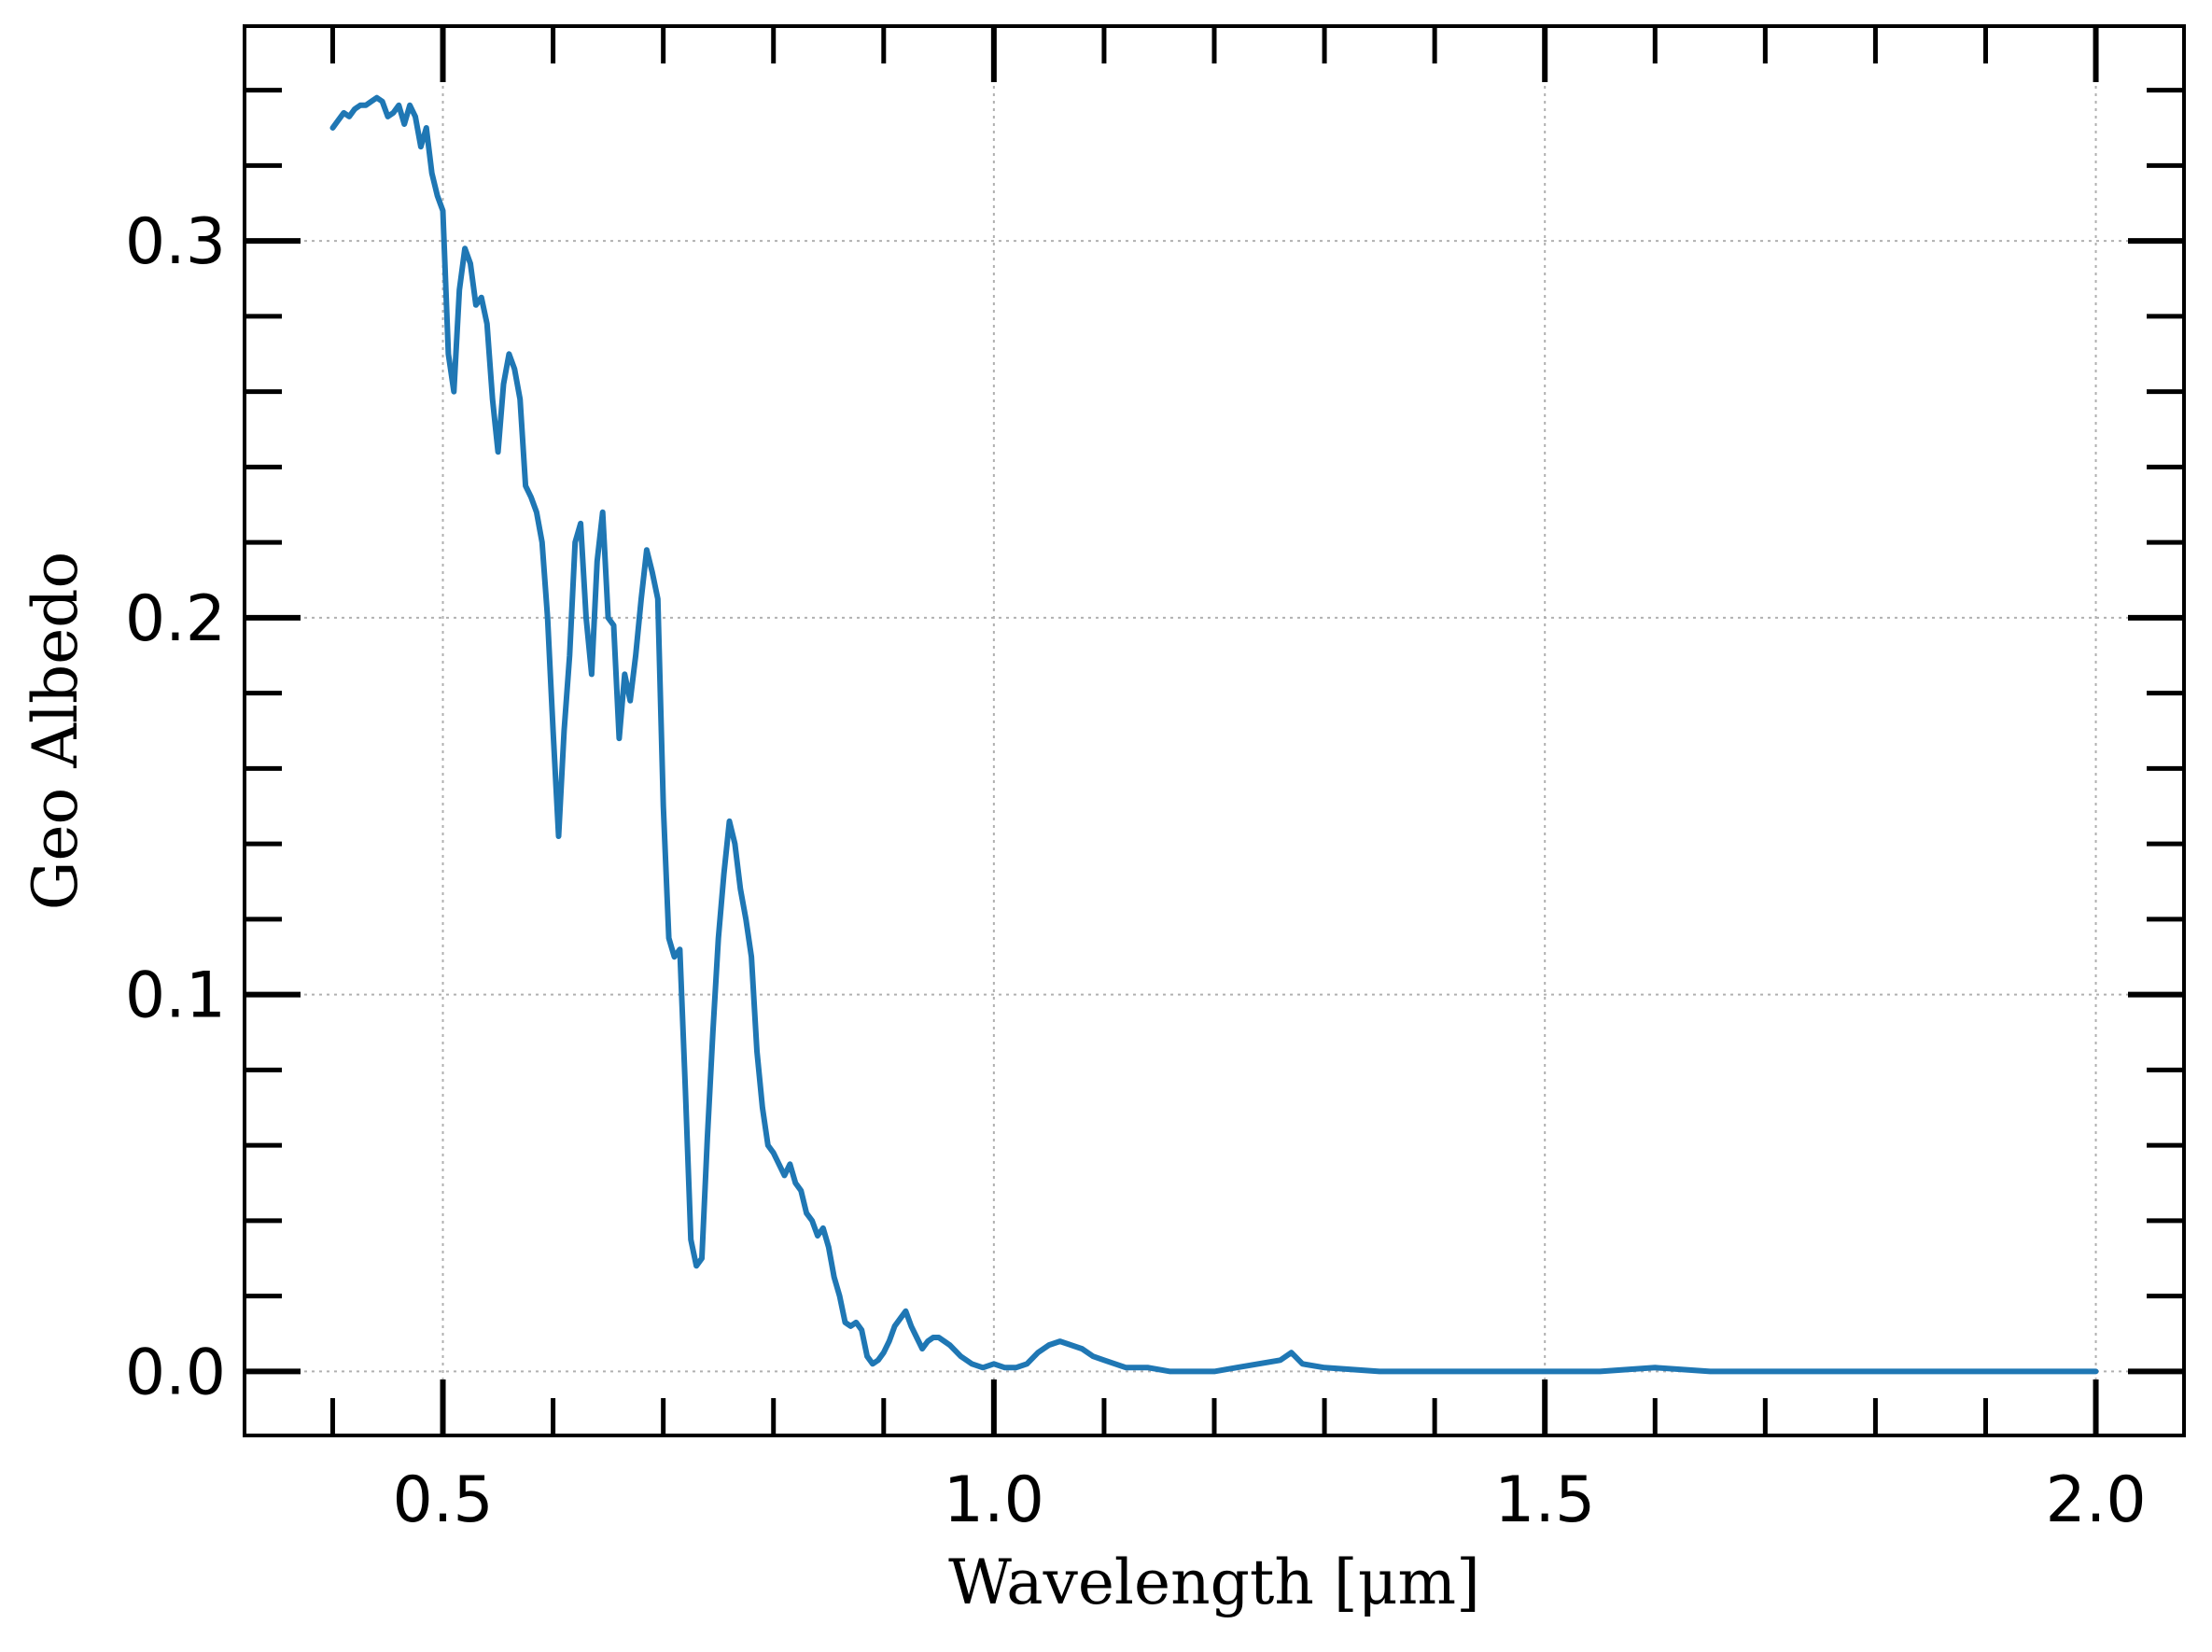  I want to click on y-tick-label: 0.0, so click(175, 1372).